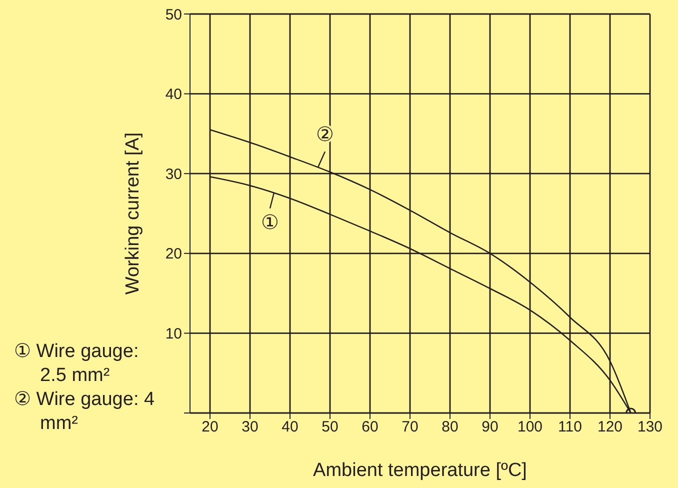 Image resolution: width=678 pixels, height=488 pixels. I want to click on x-tick-label: 80, so click(450, 427).